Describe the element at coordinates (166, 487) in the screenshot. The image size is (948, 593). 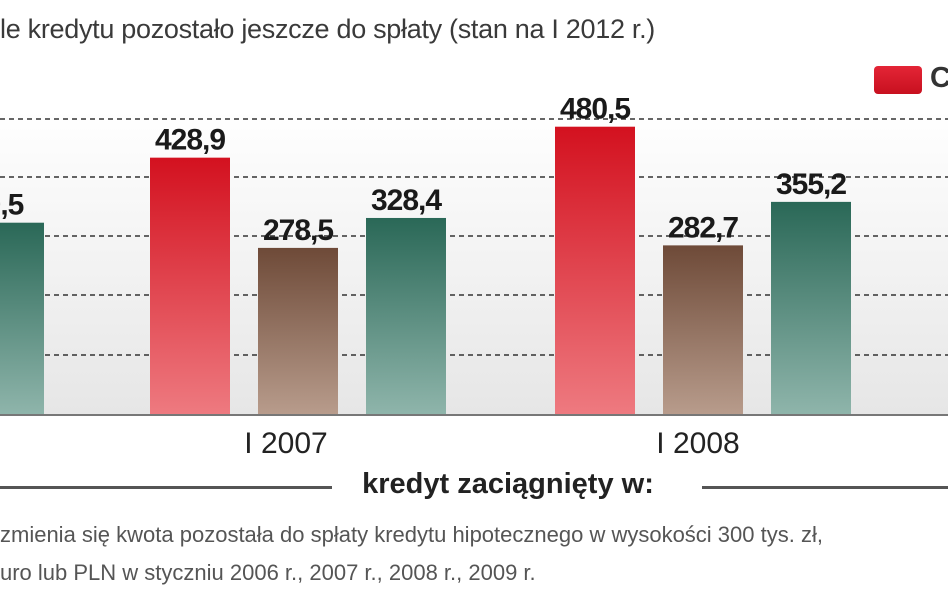
I see `axis-caption-rule-left` at that location.